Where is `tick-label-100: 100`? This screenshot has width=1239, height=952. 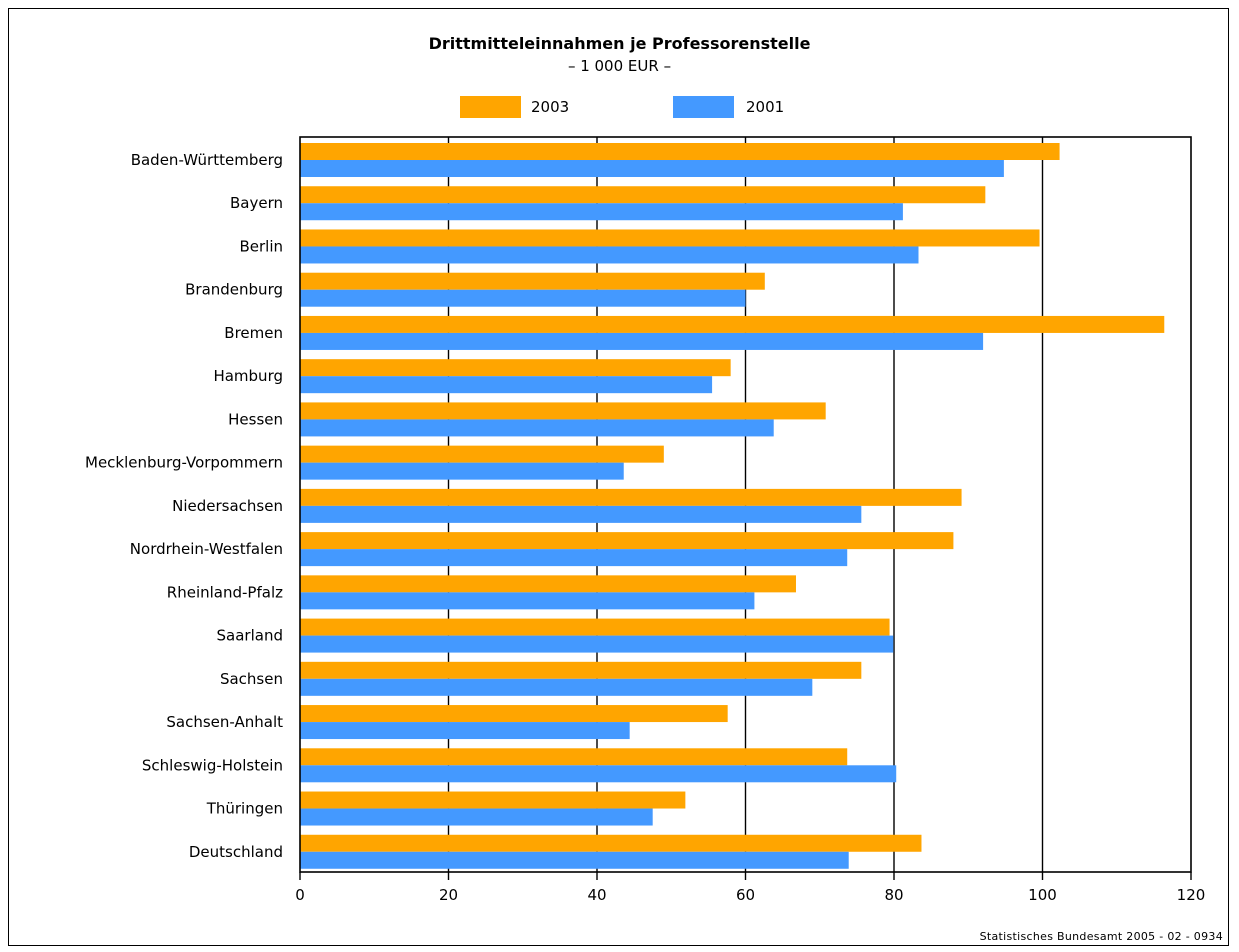 tick-label-100: 100 is located at coordinates (1042, 895).